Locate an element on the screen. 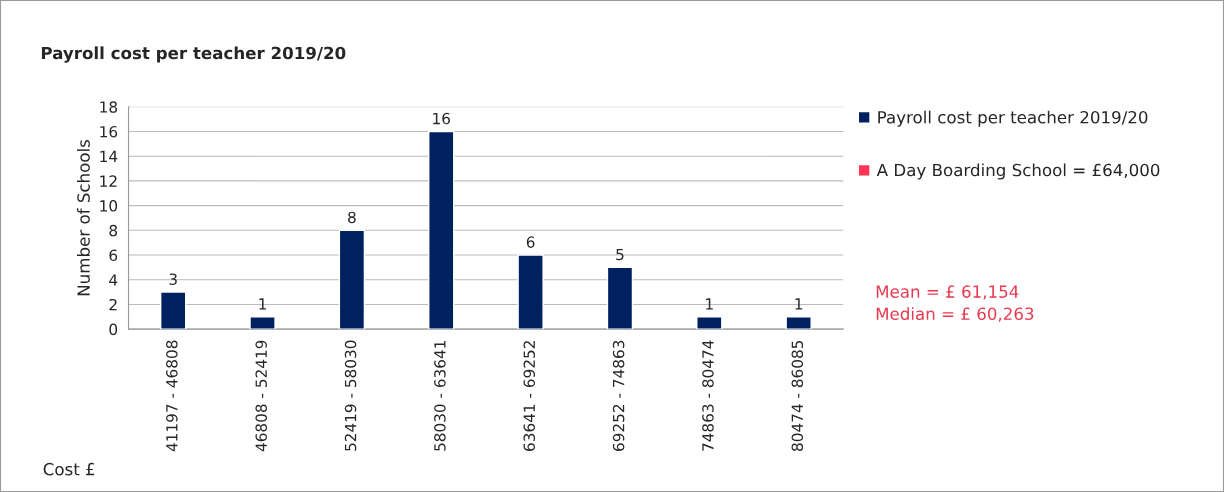 This screenshot has height=492, width=1224. x-tick-label: 46808 - 52419 is located at coordinates (261, 396).